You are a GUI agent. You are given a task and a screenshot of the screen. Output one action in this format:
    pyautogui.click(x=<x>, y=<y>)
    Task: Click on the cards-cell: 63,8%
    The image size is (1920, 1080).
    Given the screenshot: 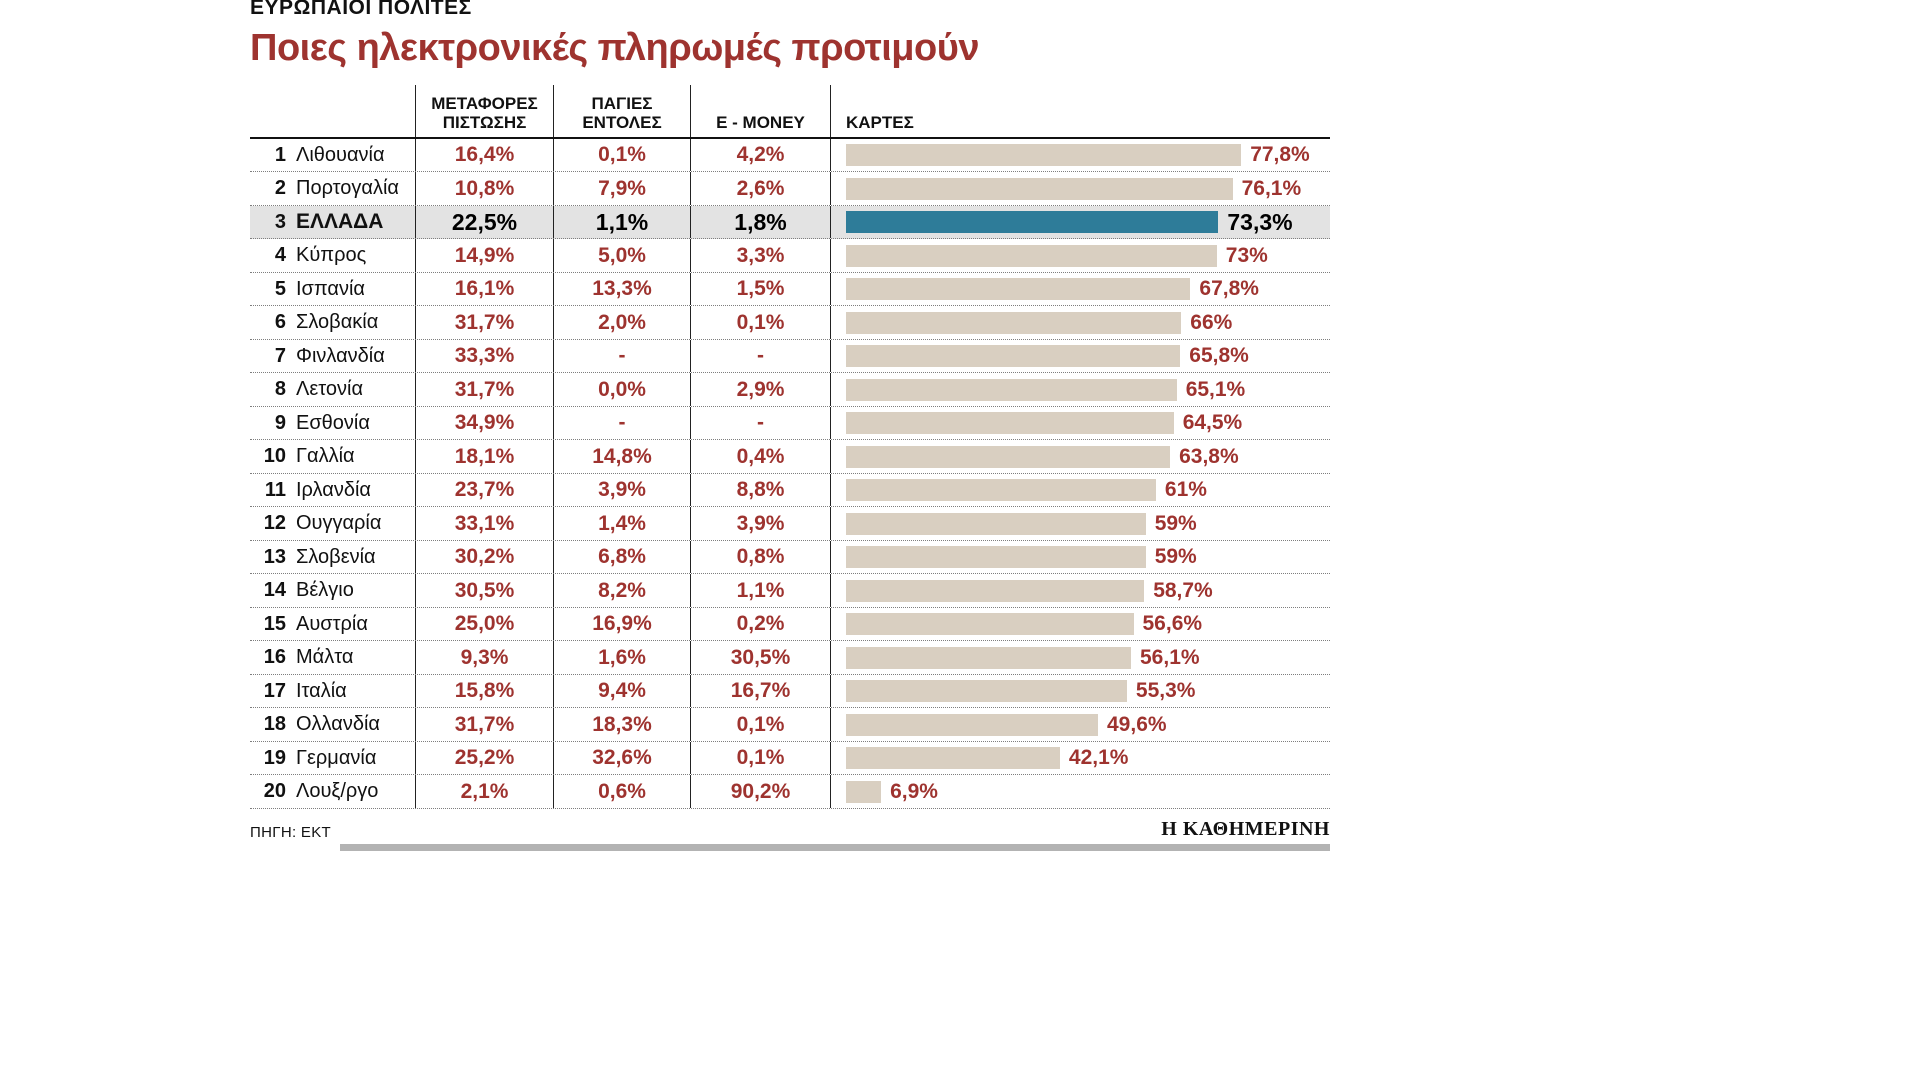 What is the action you would take?
    pyautogui.click(x=1080, y=456)
    